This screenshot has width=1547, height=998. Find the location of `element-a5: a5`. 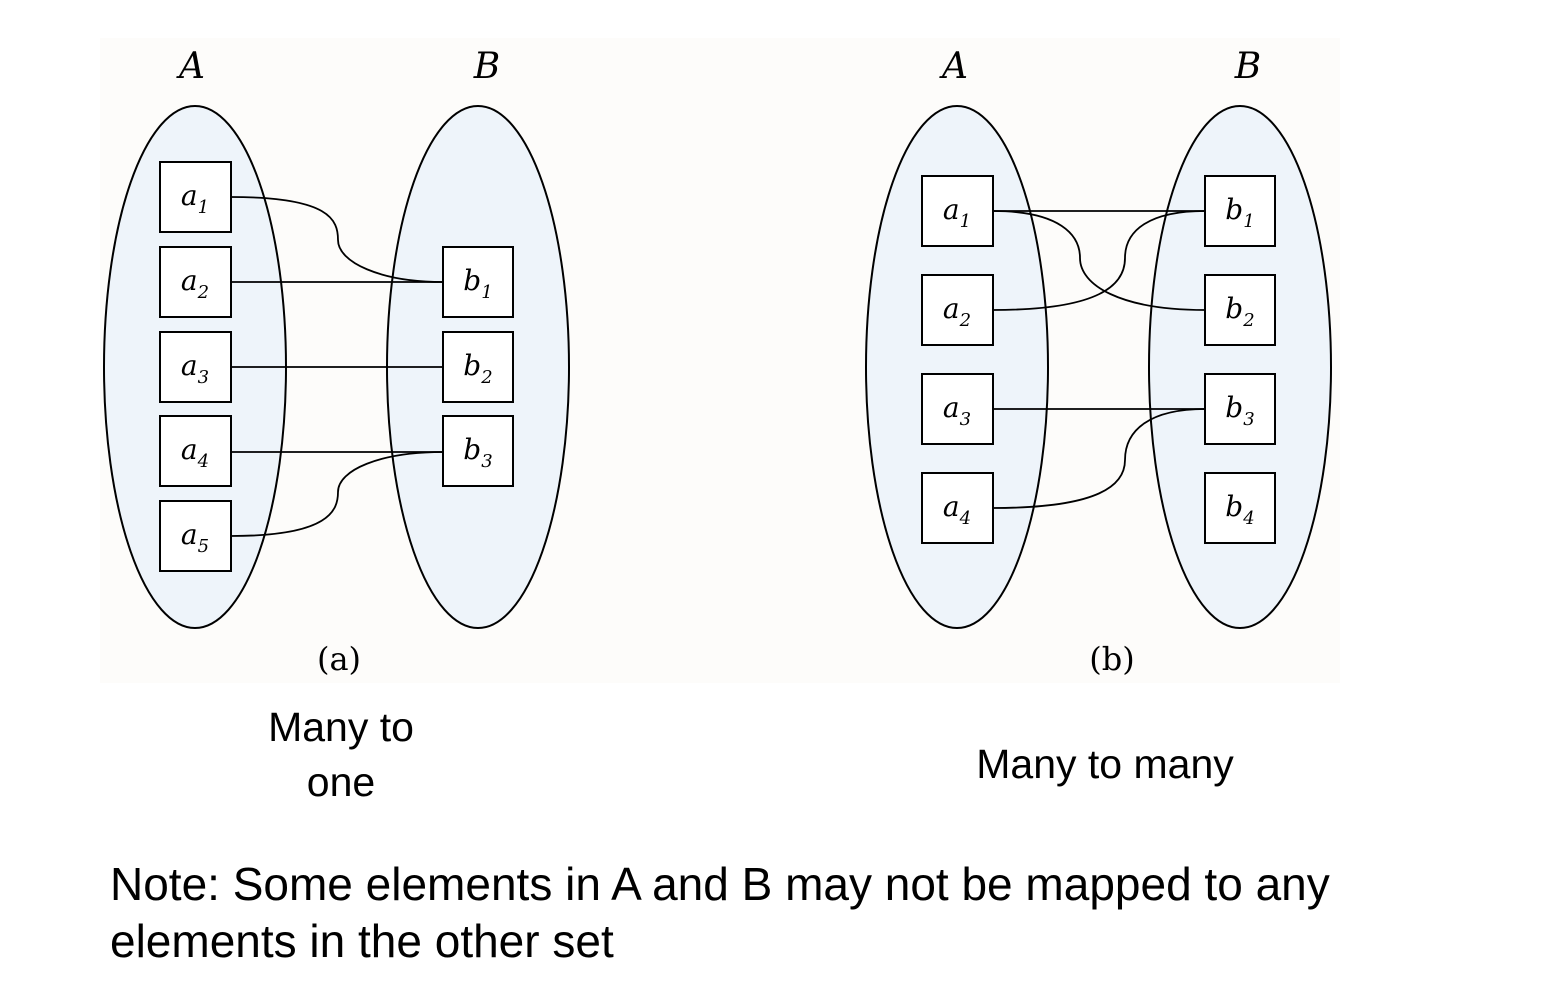

element-a5: a5 is located at coordinates (195, 536).